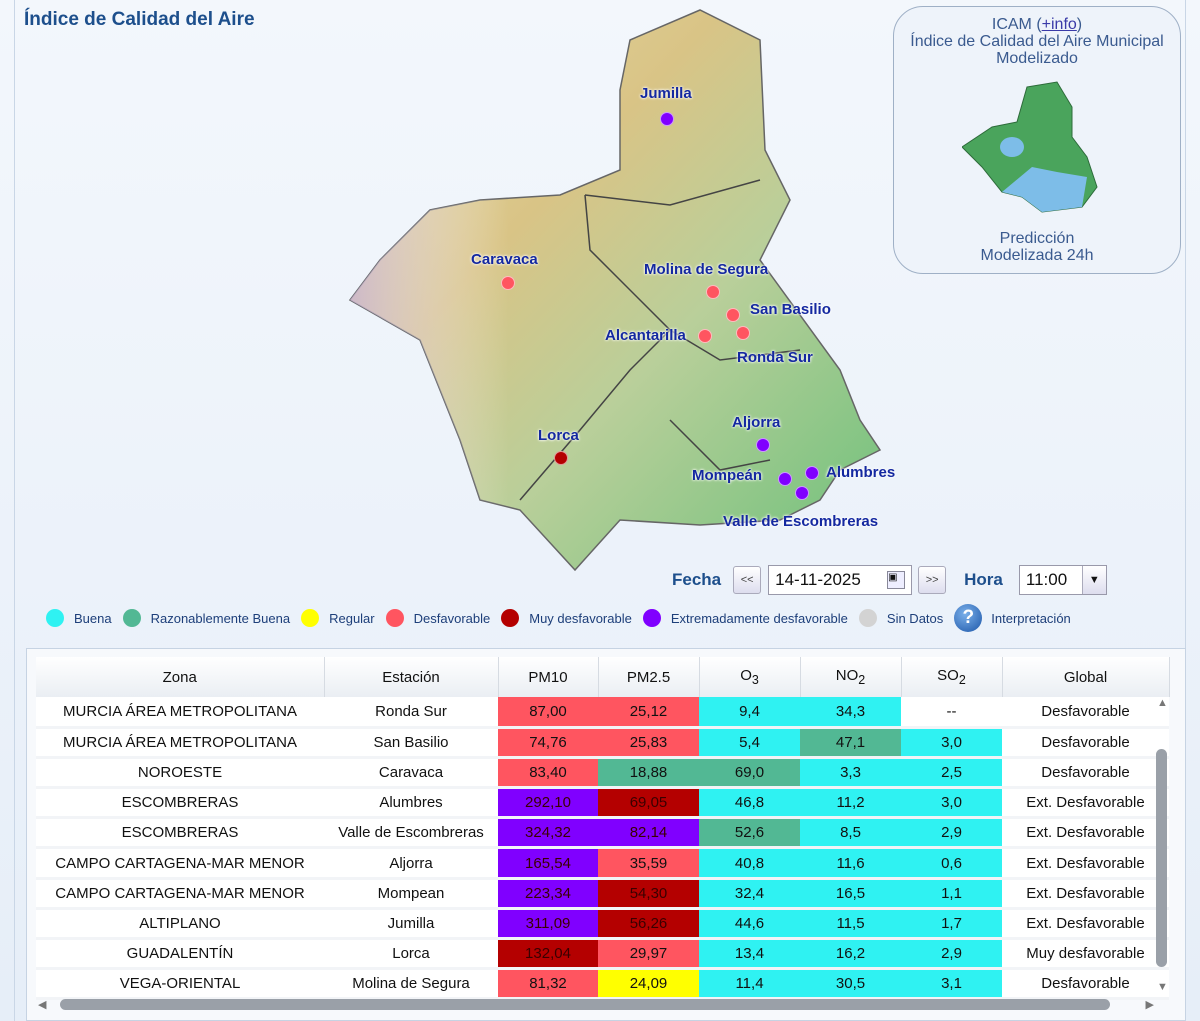  Describe the element at coordinates (180, 677) in the screenshot. I see `column-header: Zona` at that location.